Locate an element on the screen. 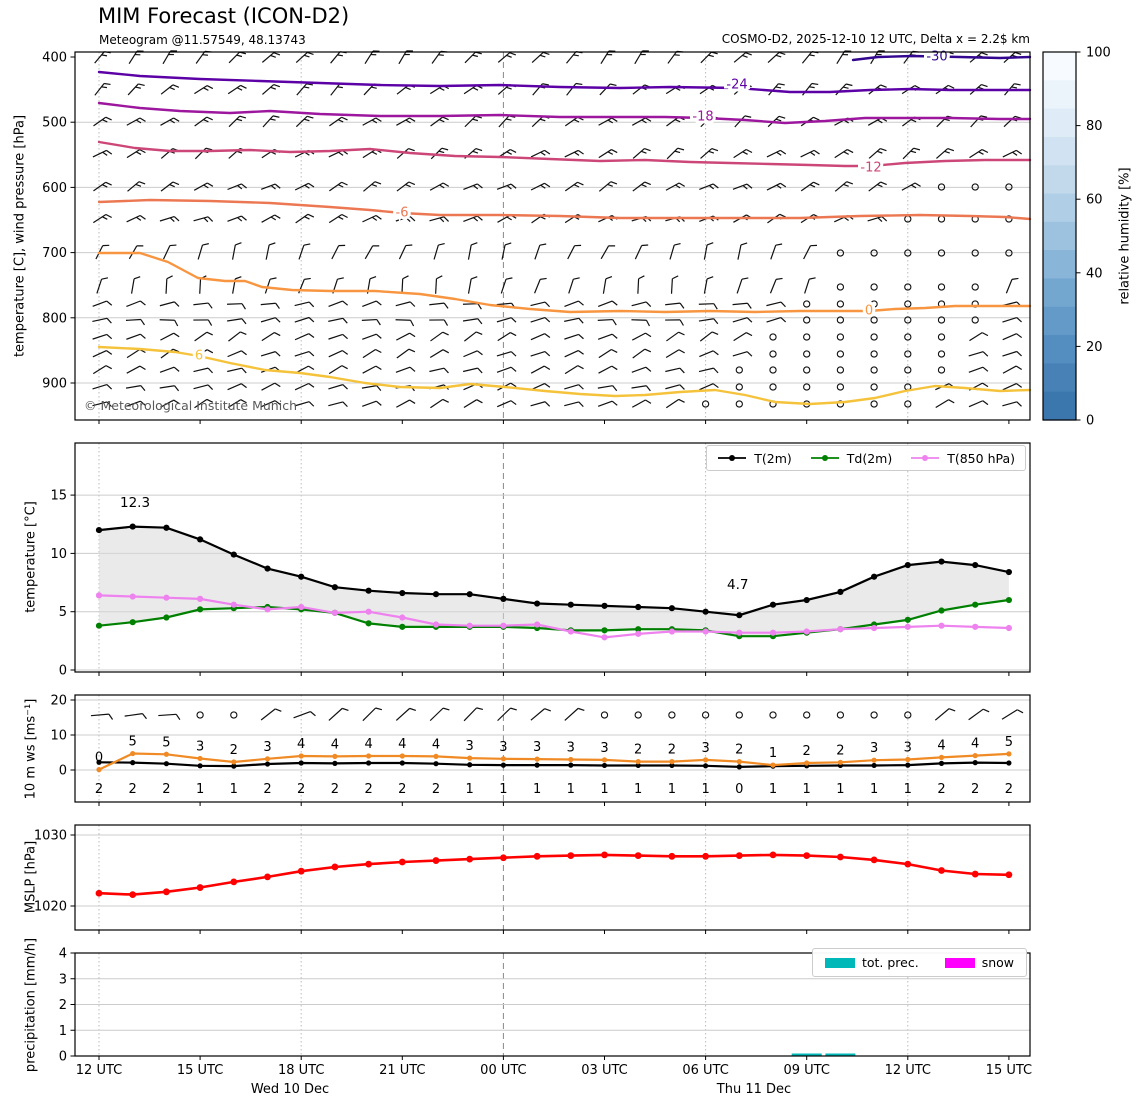  colorbar-tick-label: 100 is located at coordinates (1098, 53).